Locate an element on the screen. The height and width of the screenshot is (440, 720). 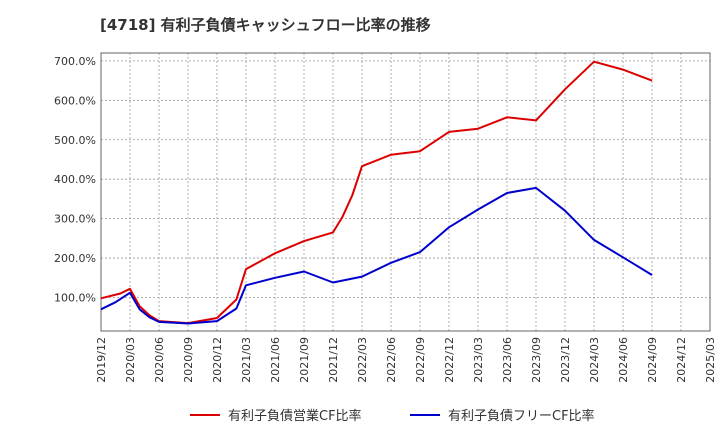
x-tick-label: 2020/06 is located at coordinates (159, 360).